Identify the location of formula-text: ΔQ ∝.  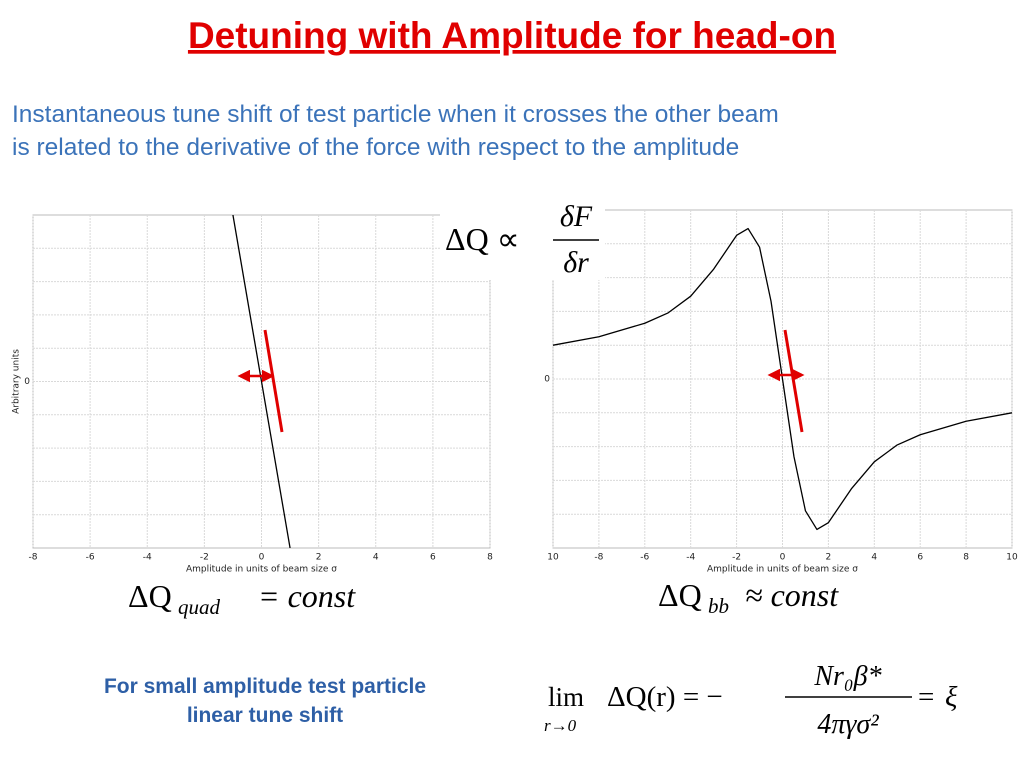
(482, 239).